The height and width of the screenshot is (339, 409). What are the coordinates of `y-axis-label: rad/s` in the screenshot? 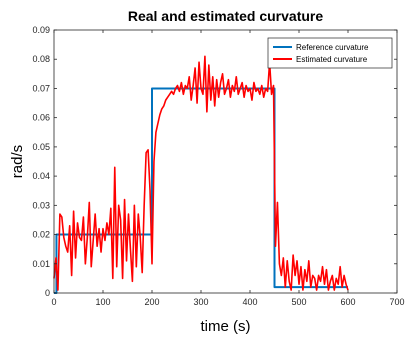 It's located at (17, 161).